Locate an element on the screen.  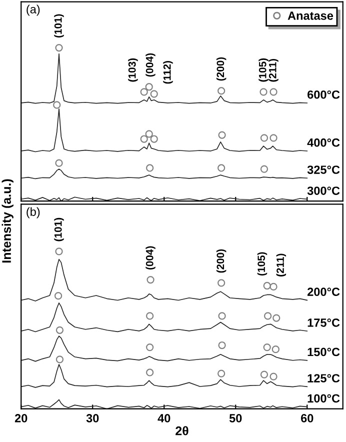
series-label: 400°C is located at coordinates (323, 142).